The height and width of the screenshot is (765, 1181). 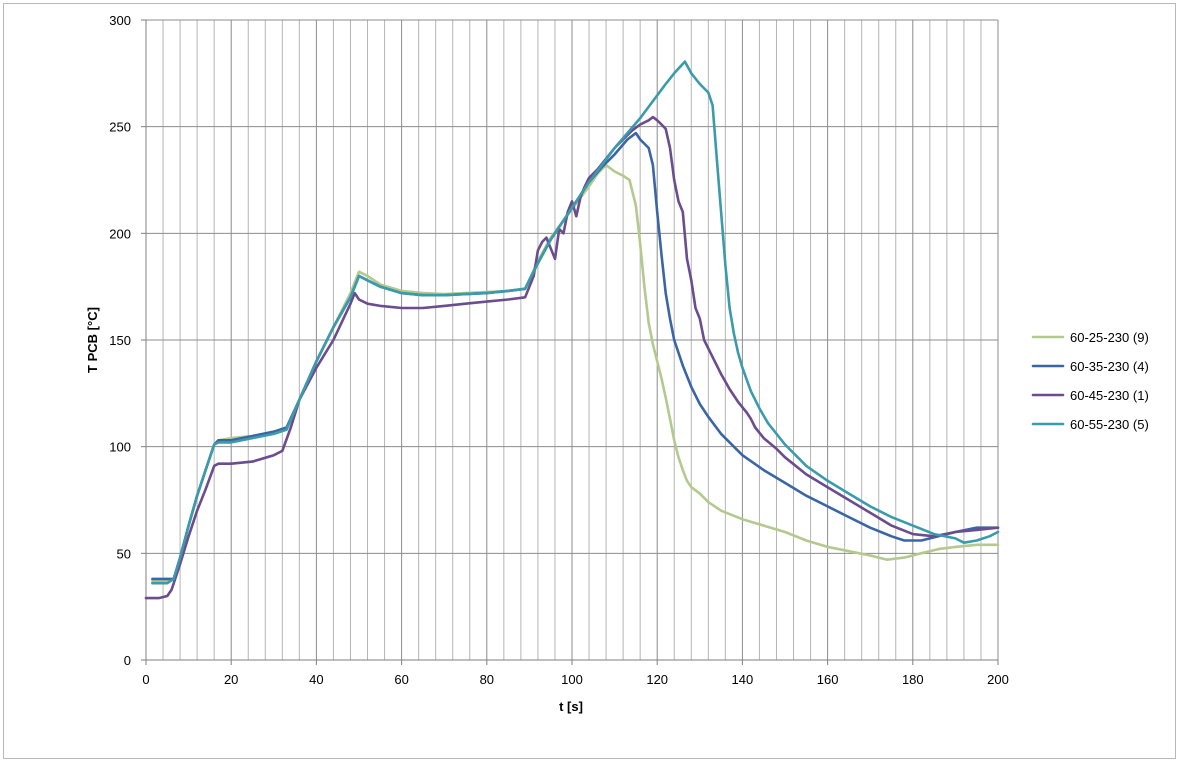 What do you see at coordinates (120, 447) in the screenshot?
I see `y-tick-label: 100` at bounding box center [120, 447].